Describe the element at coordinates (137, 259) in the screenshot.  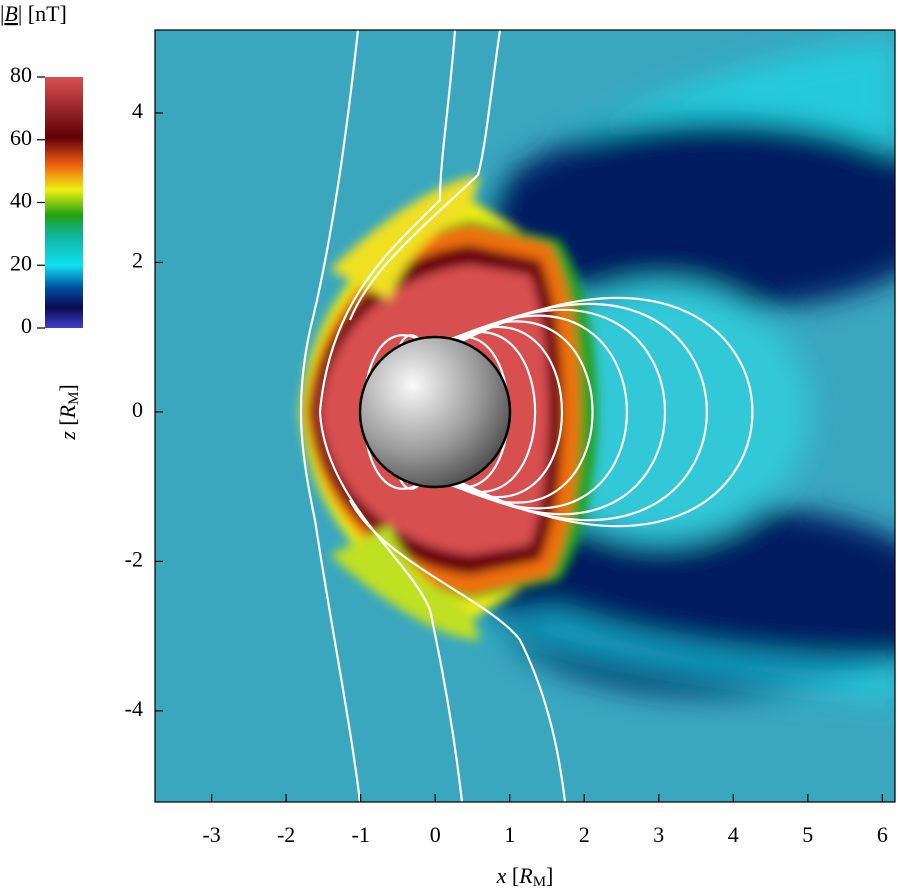
I see `y-tick-label: 2` at that location.